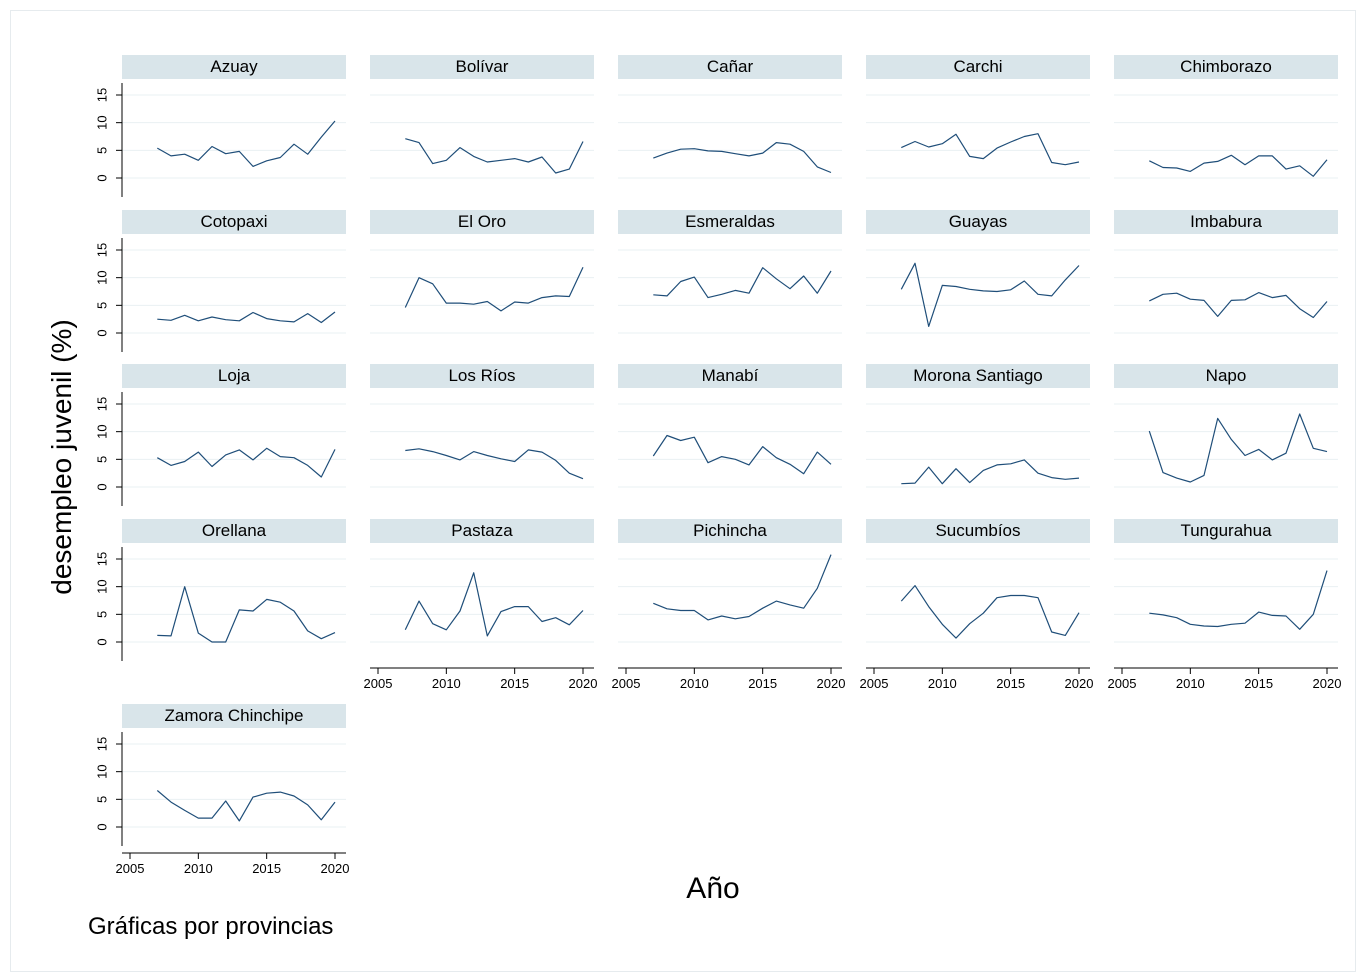 The image size is (1366, 976). I want to click on panel-el-oro: El Oro, so click(482, 272).